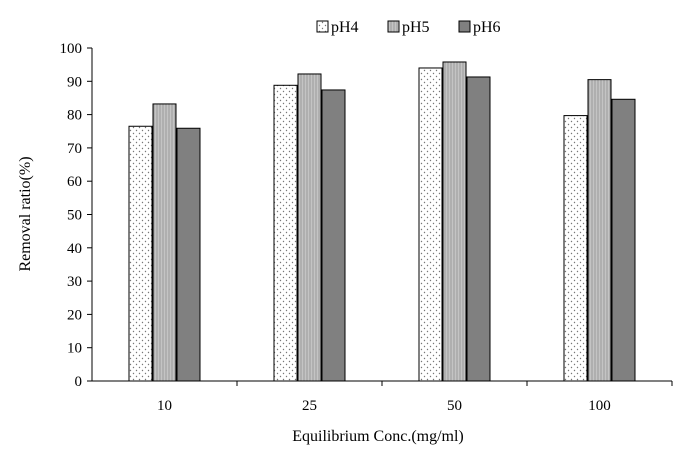  I want to click on x-tick-label: 25, so click(309, 406).